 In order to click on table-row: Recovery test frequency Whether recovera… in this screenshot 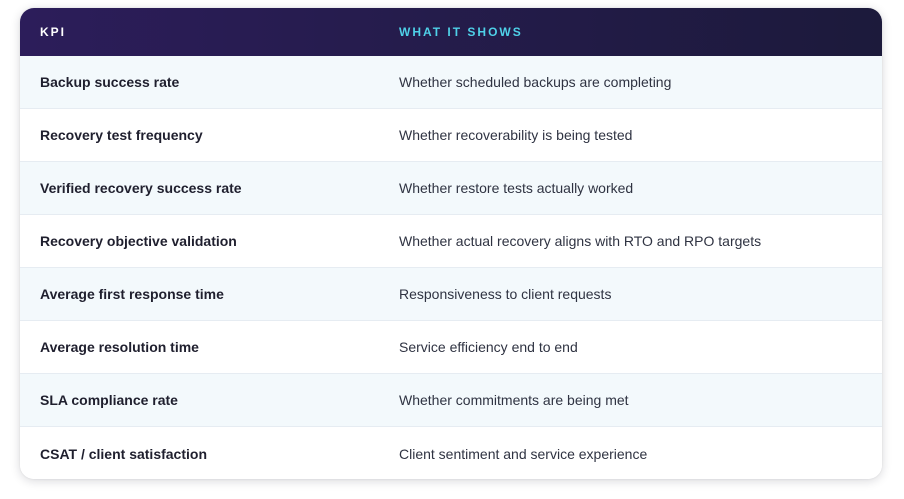, I will do `click(451, 135)`.